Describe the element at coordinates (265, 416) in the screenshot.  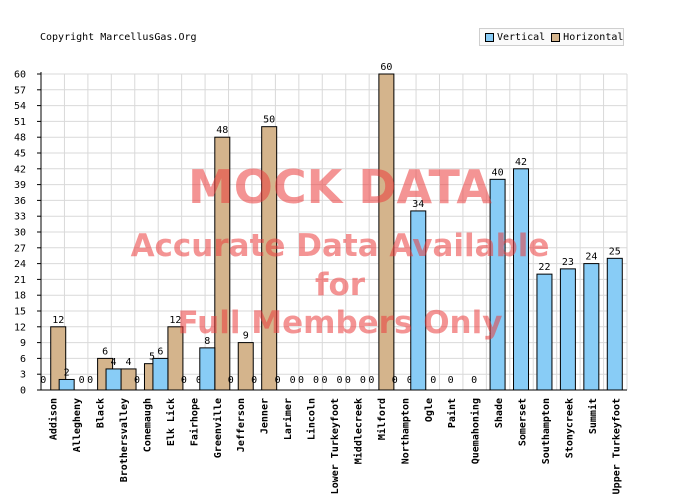
I see `x-tick-label: Jenner` at that location.